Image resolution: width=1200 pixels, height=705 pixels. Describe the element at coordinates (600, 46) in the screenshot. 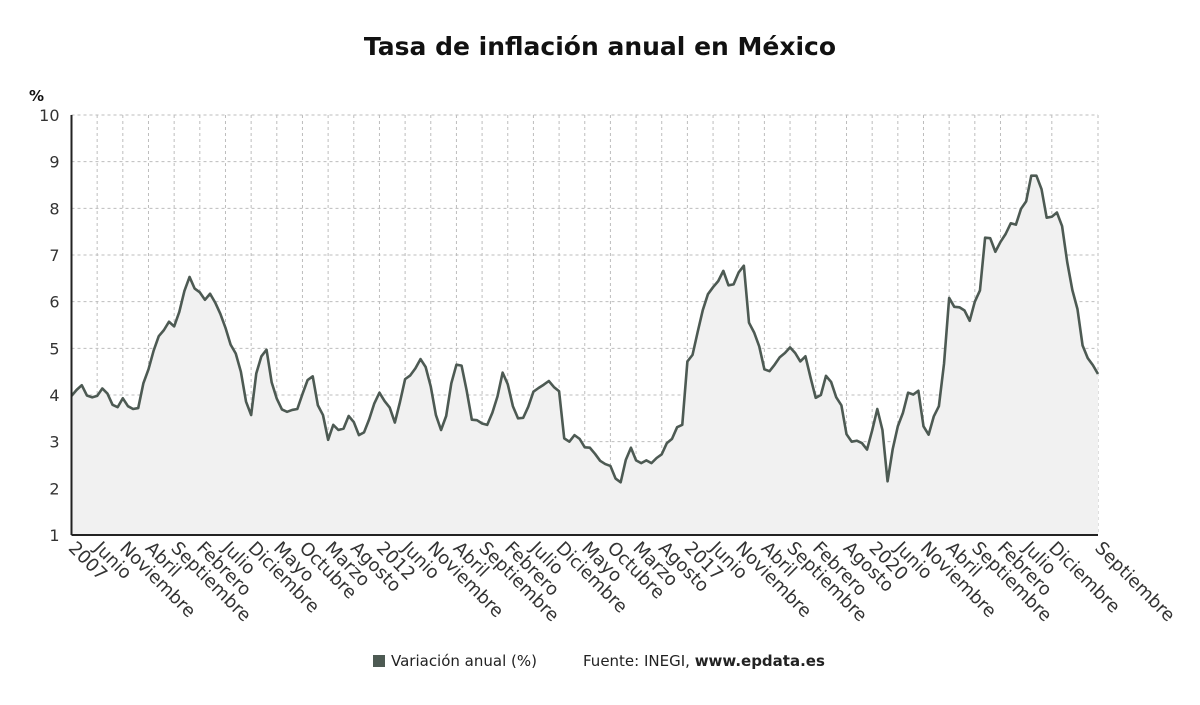

I see `chart-title: Tasa de inflación anual en México` at that location.